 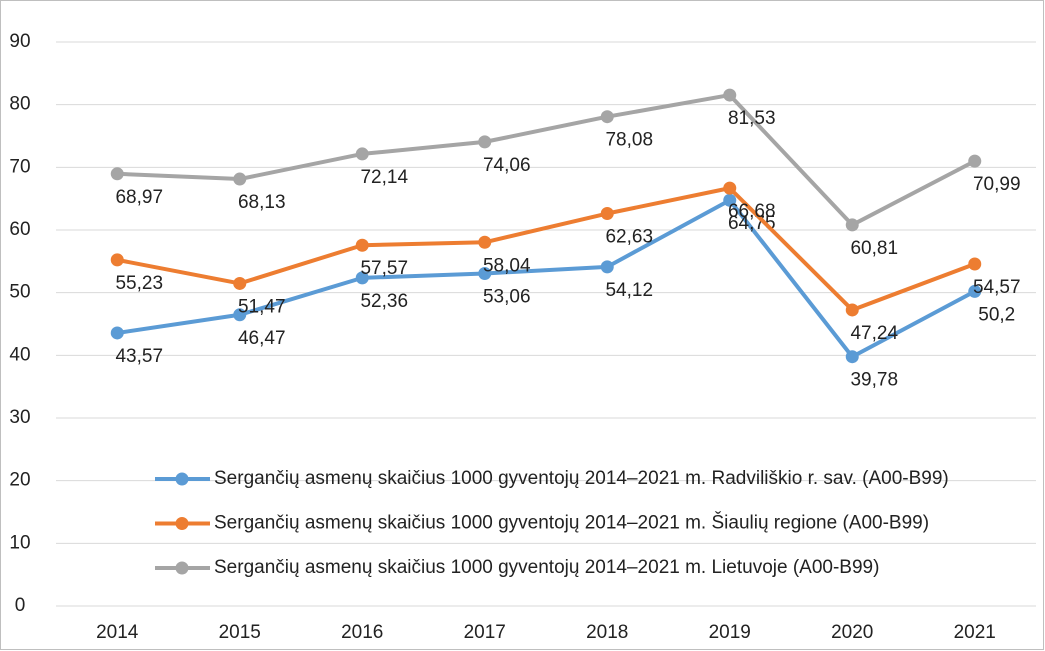 I want to click on x-tick-label: 2018, so click(x=607, y=632).